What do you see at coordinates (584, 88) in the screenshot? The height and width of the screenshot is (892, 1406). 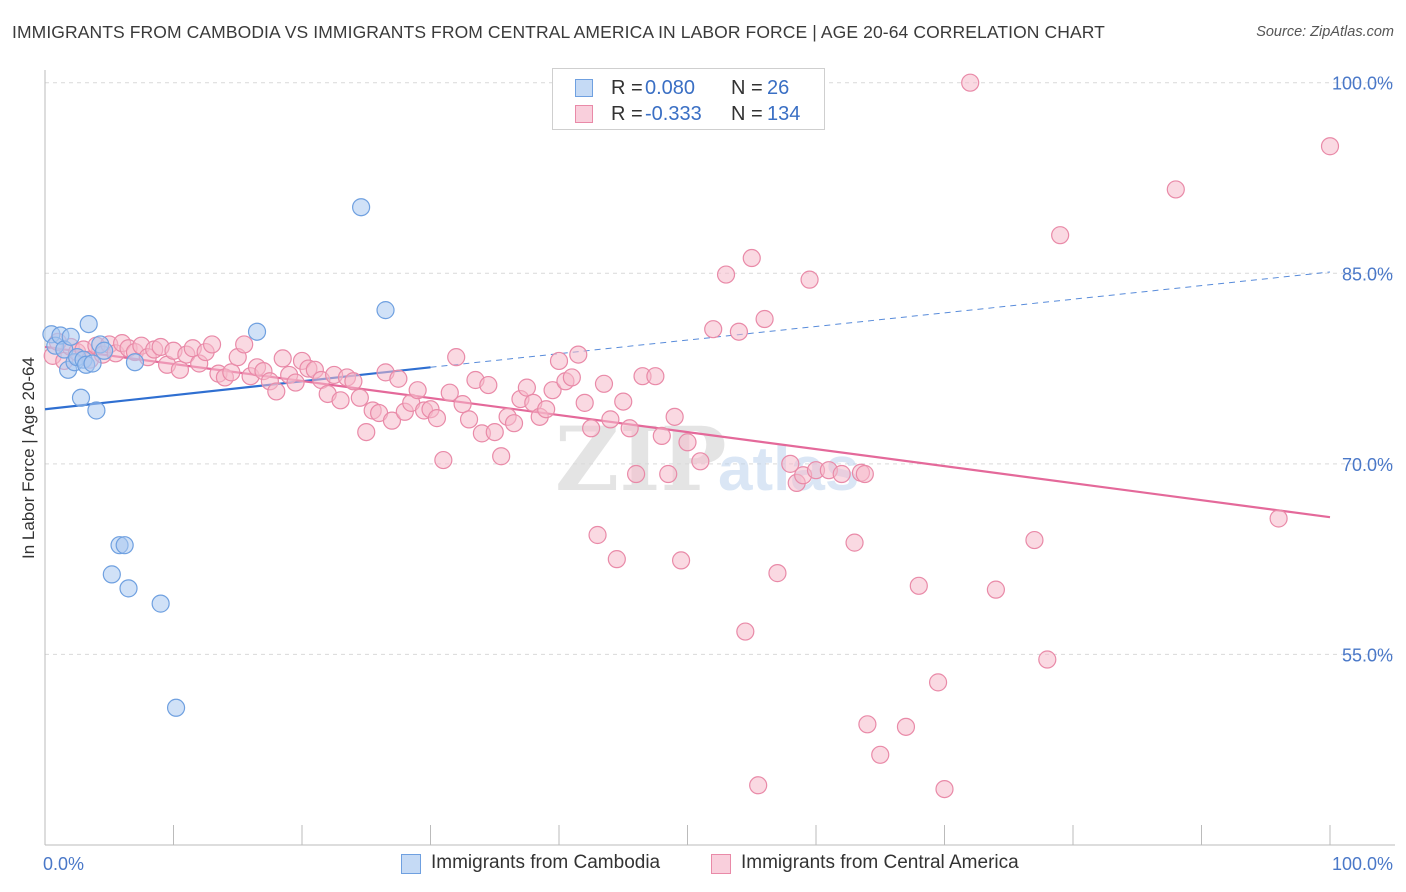 I see `legend-swatch-cambodia` at bounding box center [584, 88].